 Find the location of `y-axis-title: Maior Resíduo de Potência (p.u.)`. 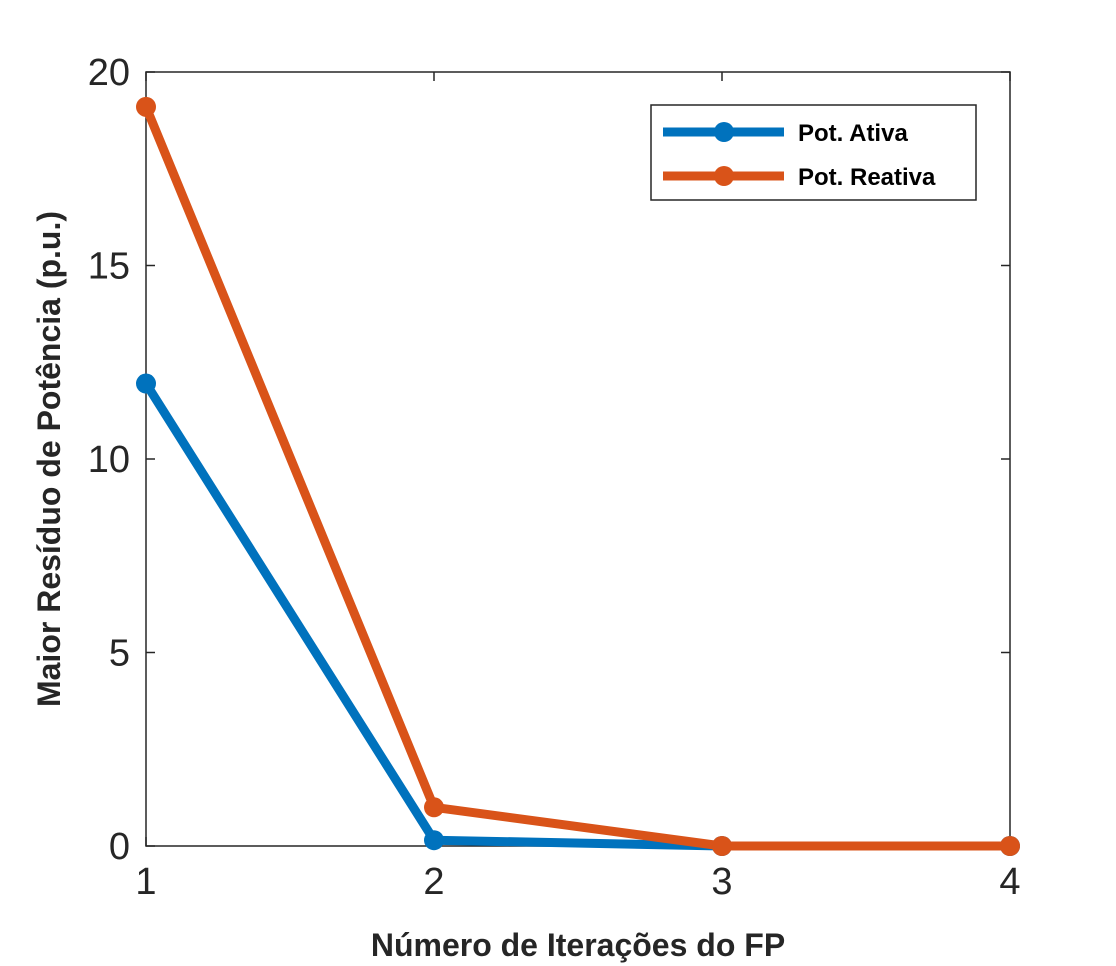

y-axis-title: Maior Resíduo de Potência (p.u.) is located at coordinates (49, 459).